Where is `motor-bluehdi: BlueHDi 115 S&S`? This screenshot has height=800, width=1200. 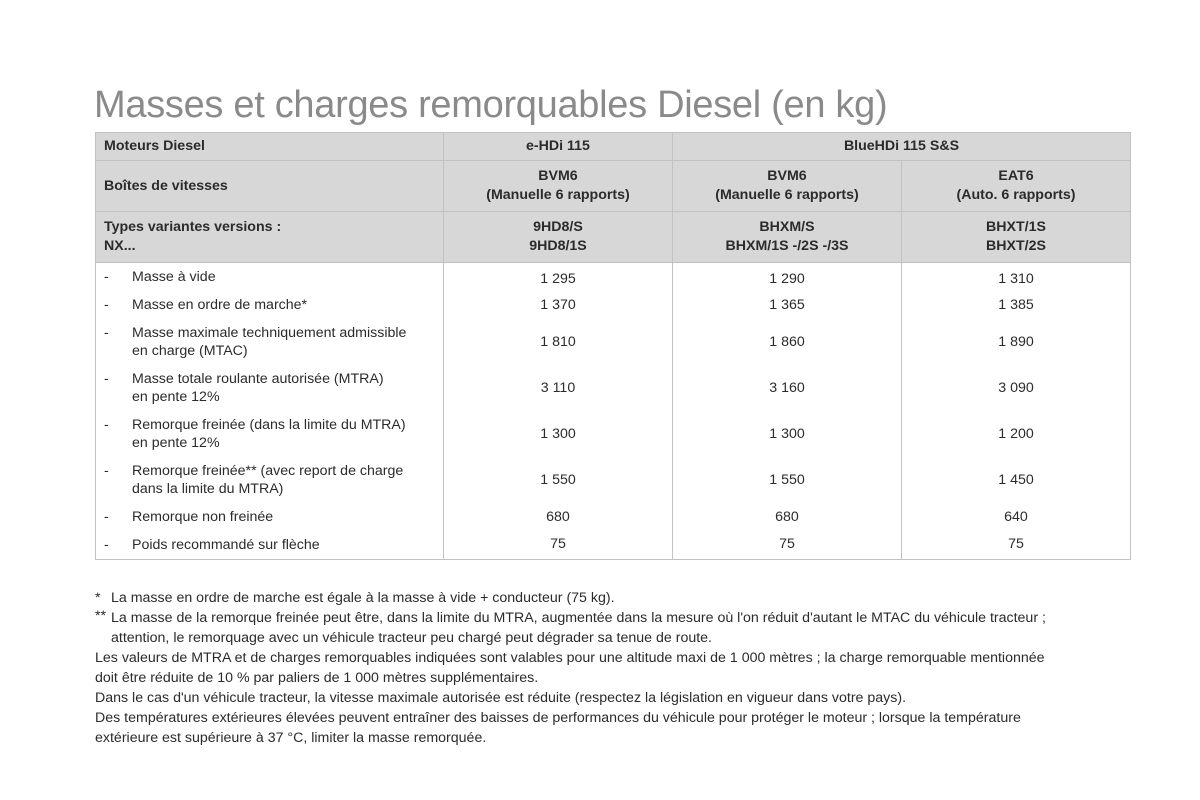
motor-bluehdi: BlueHDi 115 S&S is located at coordinates (901, 146).